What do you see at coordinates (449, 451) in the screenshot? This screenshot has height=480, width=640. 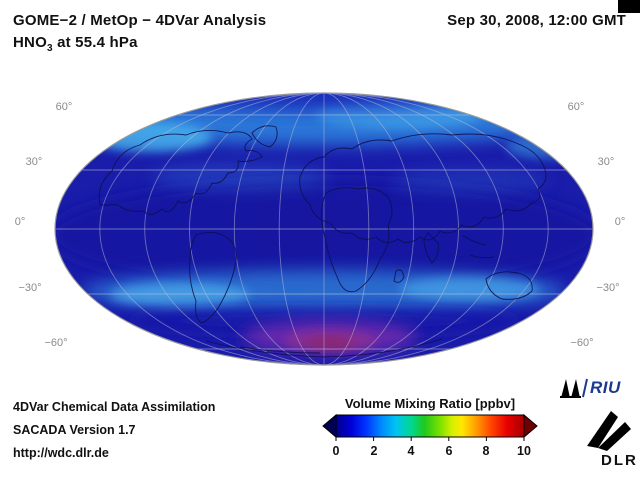 I see `colorbar-tick-6: 6` at bounding box center [449, 451].